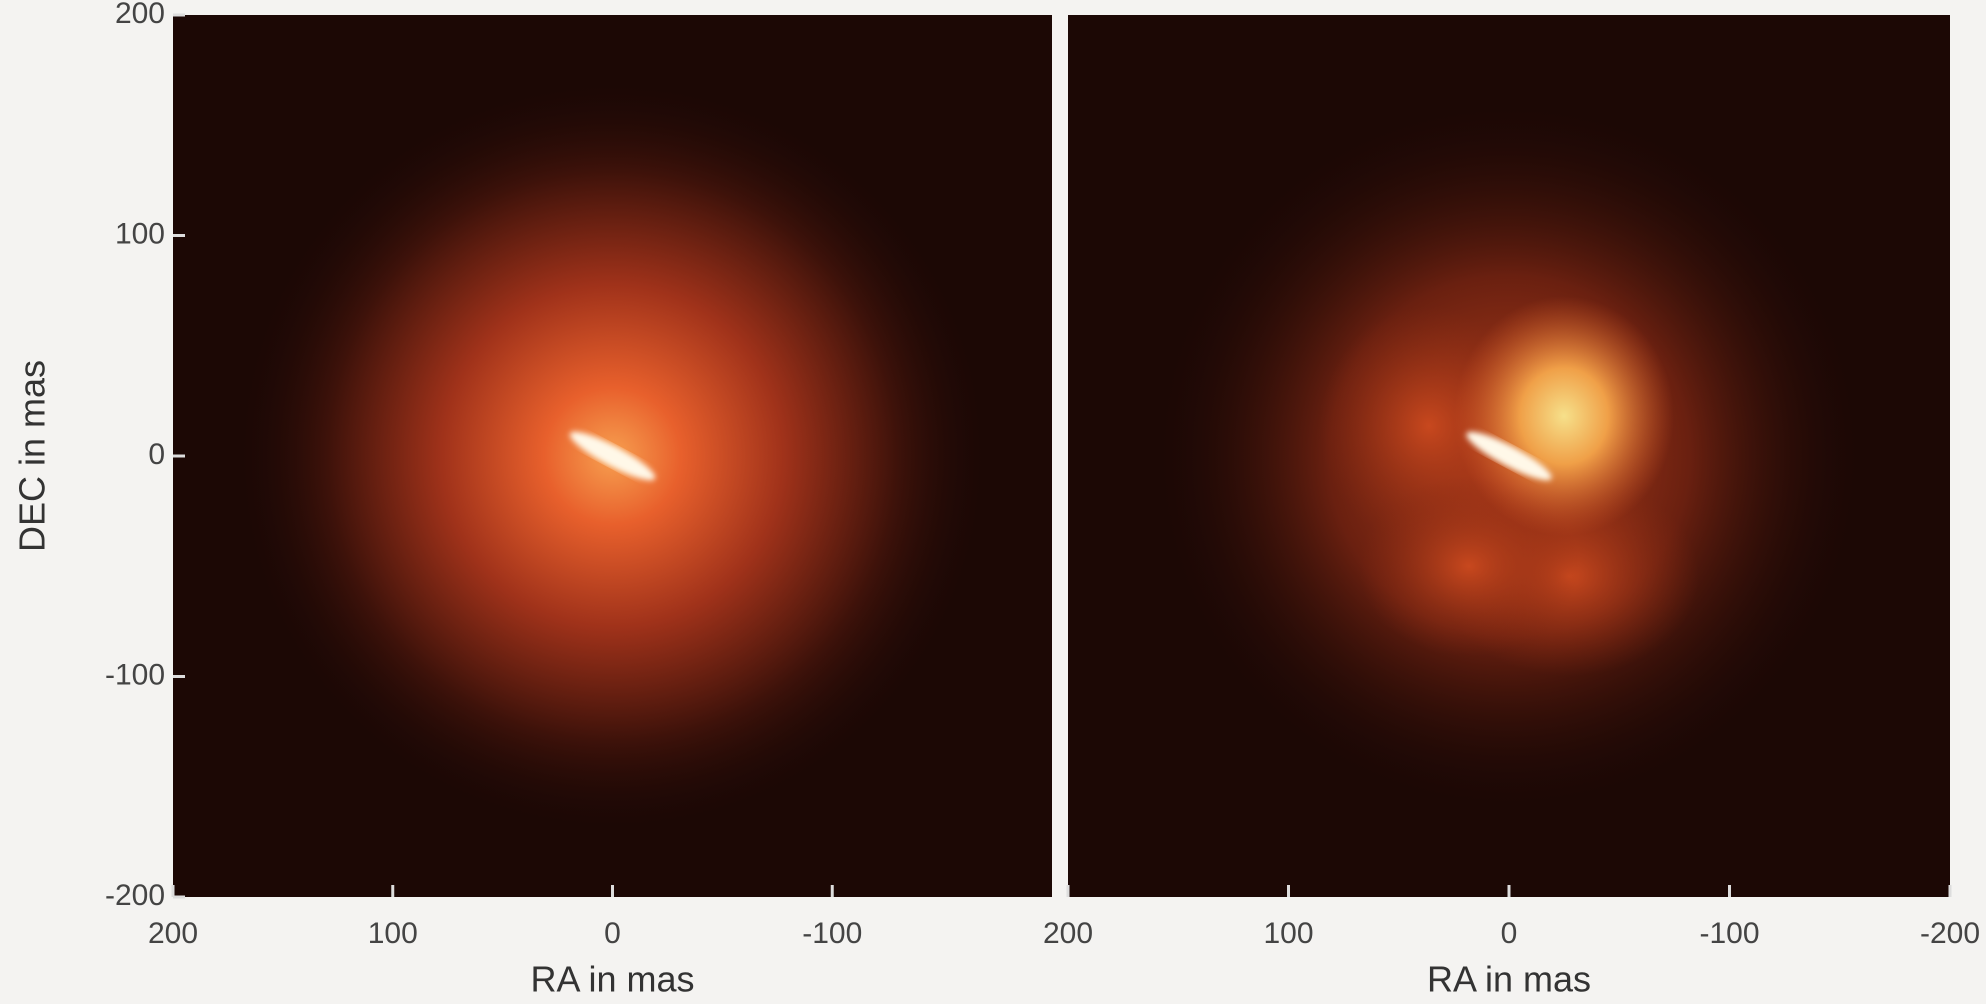 Image resolution: width=1986 pixels, height=1004 pixels. I want to click on x-tick-label: -200, so click(1950, 933).